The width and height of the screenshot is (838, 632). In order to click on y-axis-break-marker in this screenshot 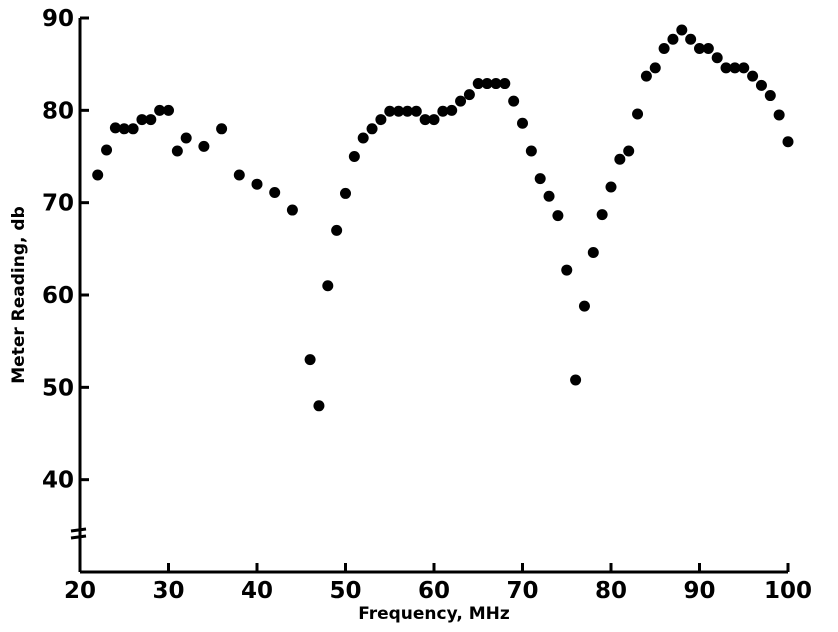, I will do `click(78, 533)`.